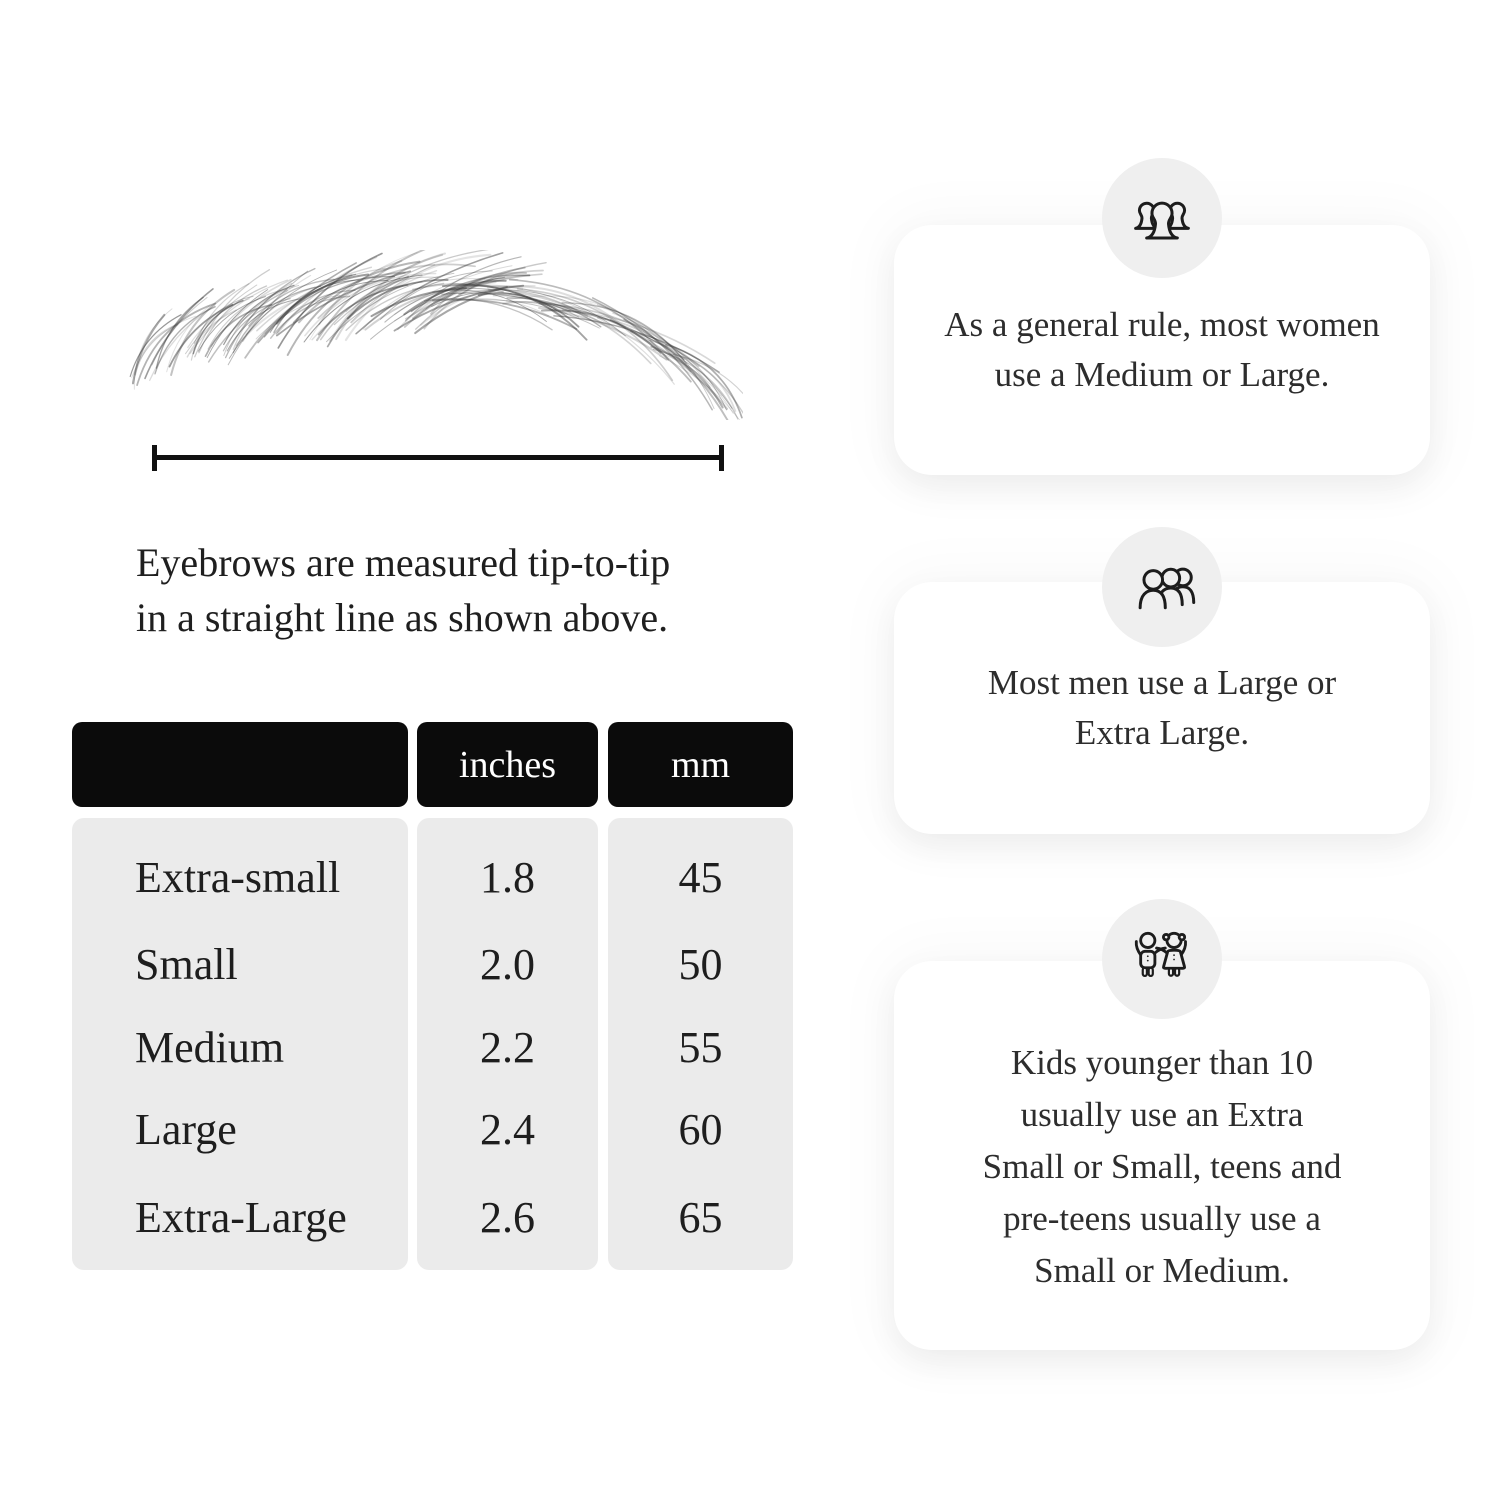 The height and width of the screenshot is (1500, 1500). What do you see at coordinates (1167, 588) in the screenshot?
I see `men-group-icon` at bounding box center [1167, 588].